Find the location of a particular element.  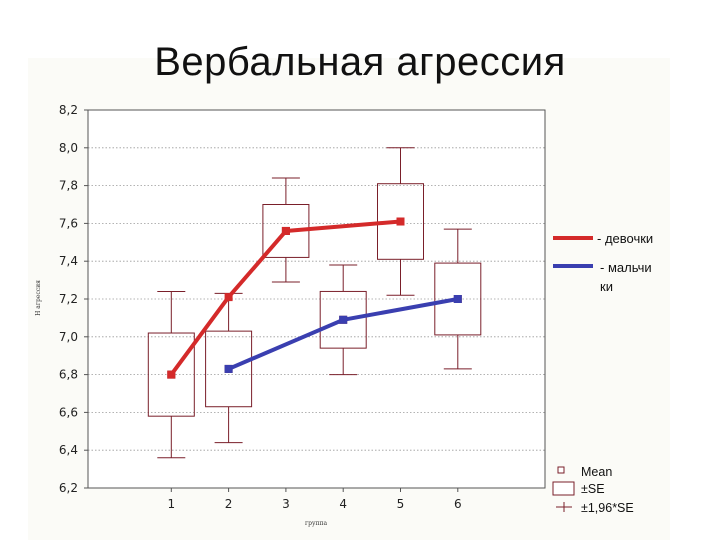

y-tick-label: 7,6 is located at coordinates (68, 223).